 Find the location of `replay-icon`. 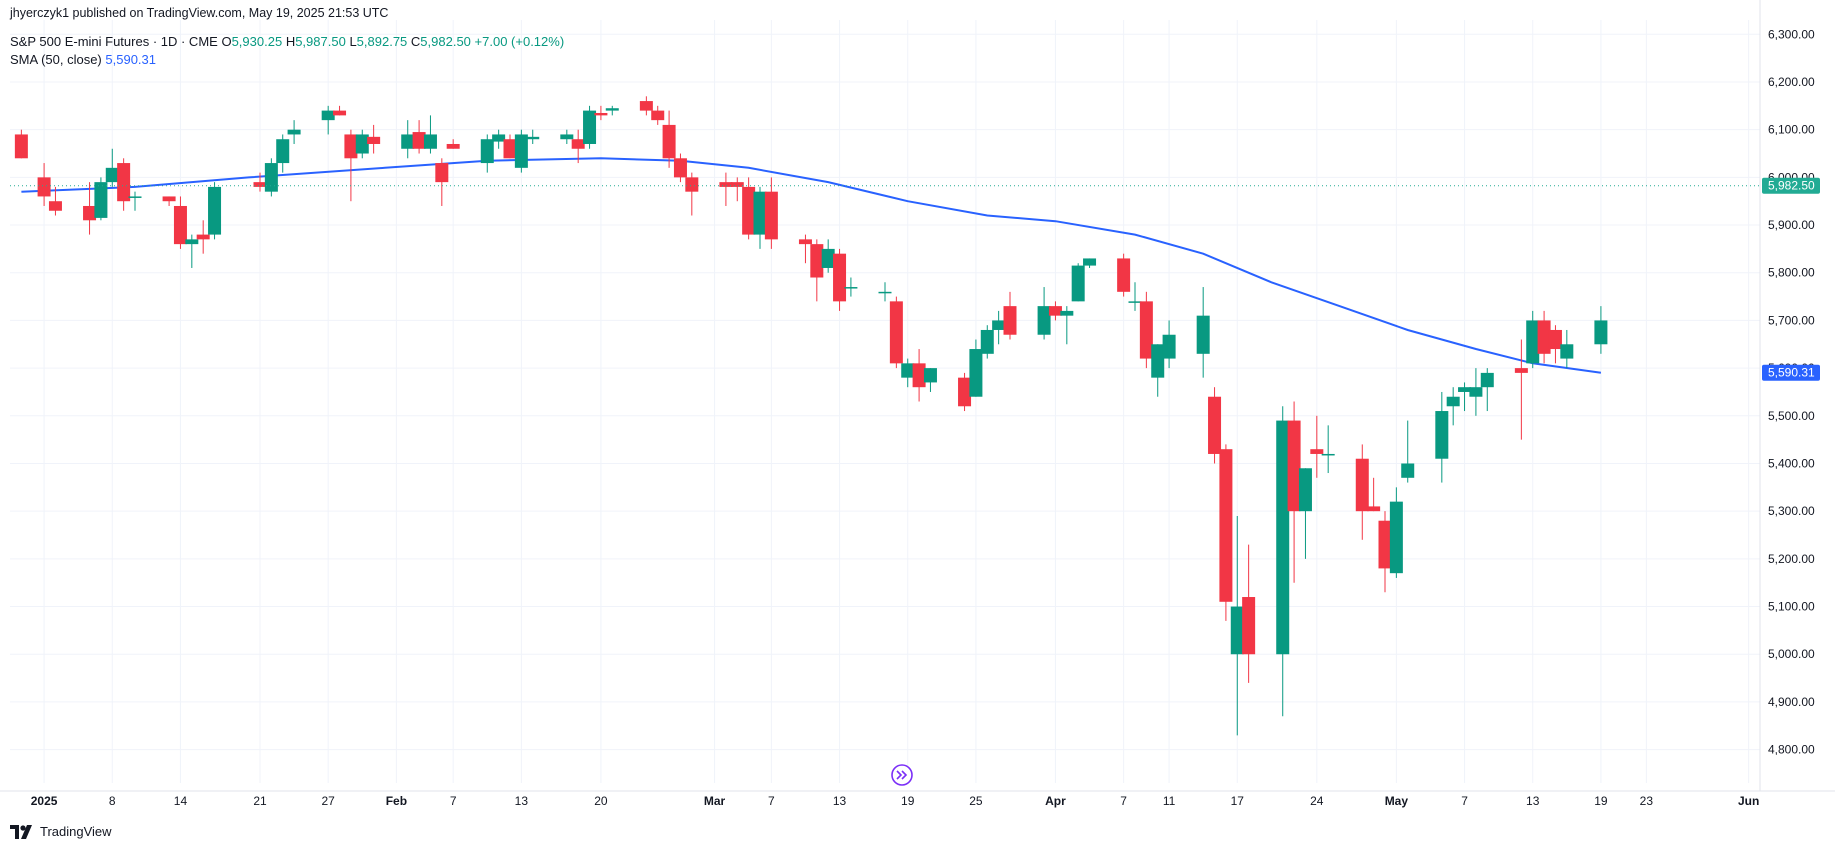

replay-icon is located at coordinates (902, 775).